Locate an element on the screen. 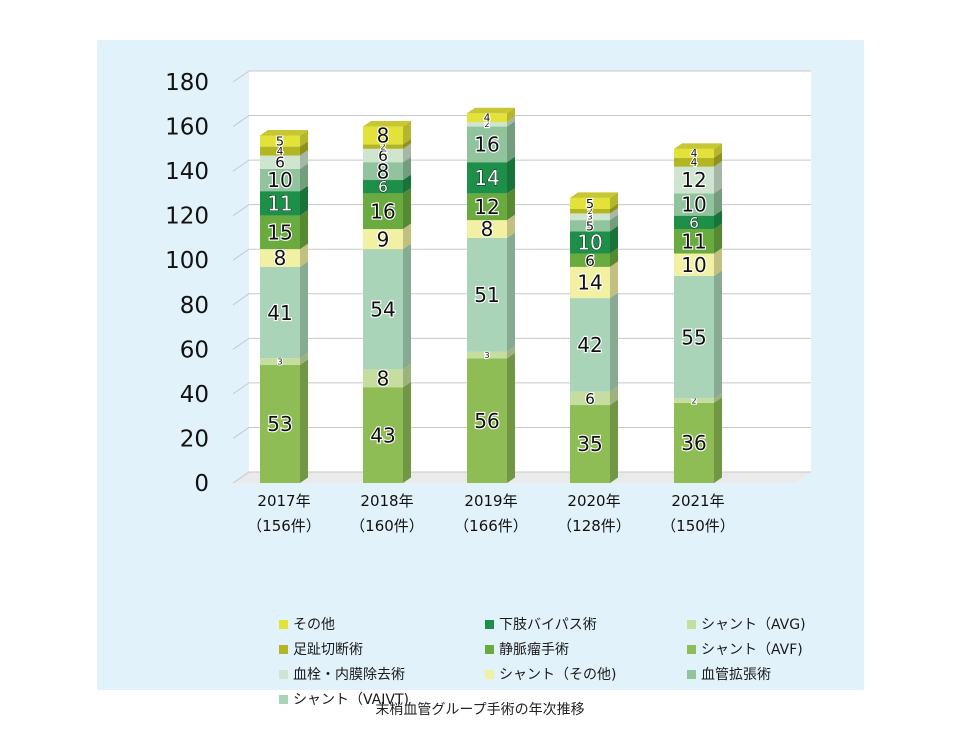 Image resolution: width=960 pixels, height=740 pixels. bar-data-label: 55 is located at coordinates (693, 337).